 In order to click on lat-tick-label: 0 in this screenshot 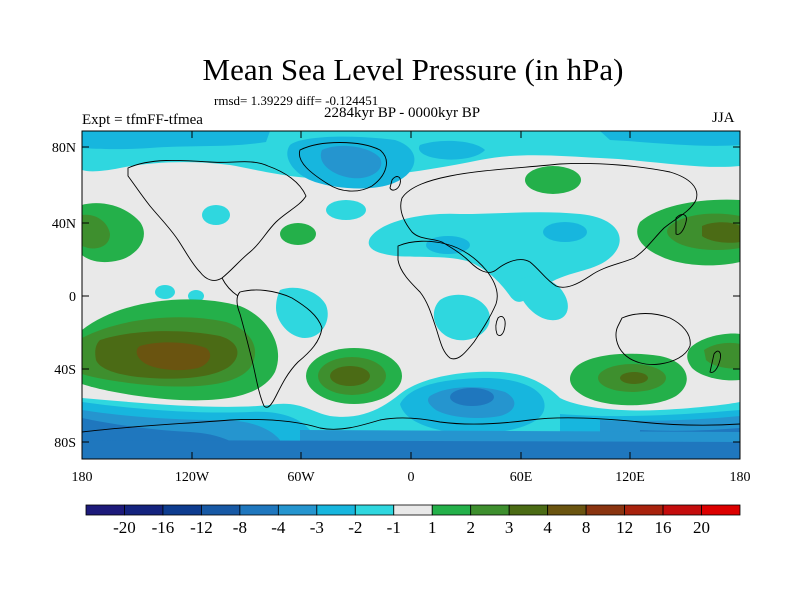, I will do `click(72, 297)`.